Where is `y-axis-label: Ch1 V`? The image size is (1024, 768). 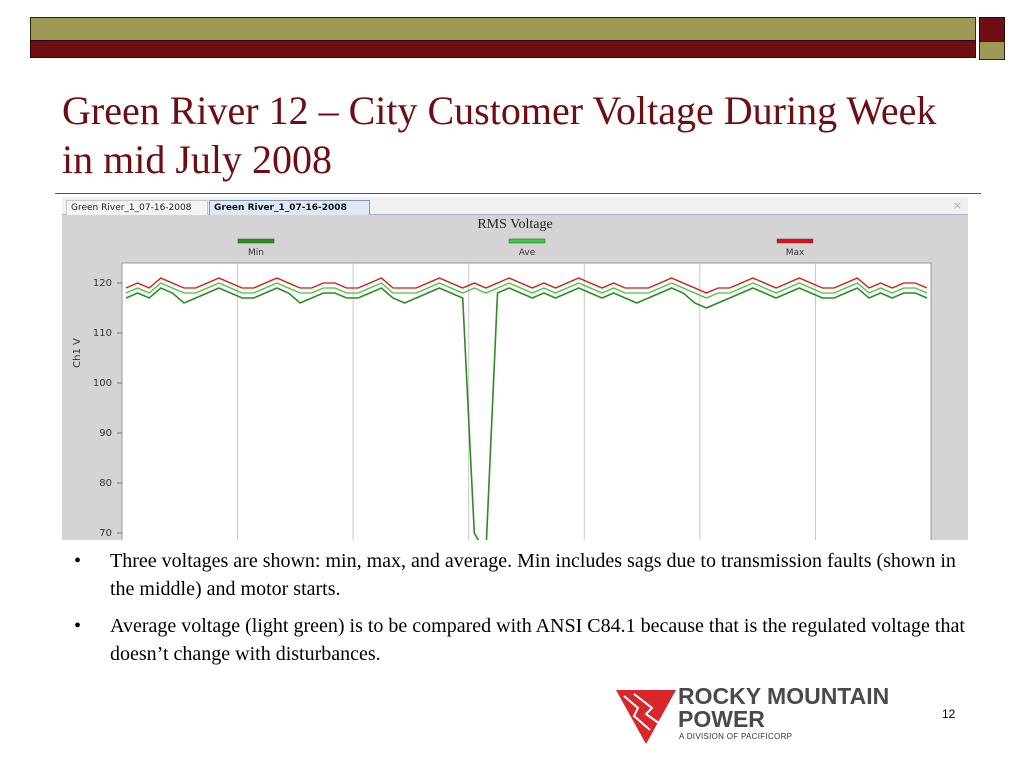
y-axis-label: Ch1 V is located at coordinates (77, 353).